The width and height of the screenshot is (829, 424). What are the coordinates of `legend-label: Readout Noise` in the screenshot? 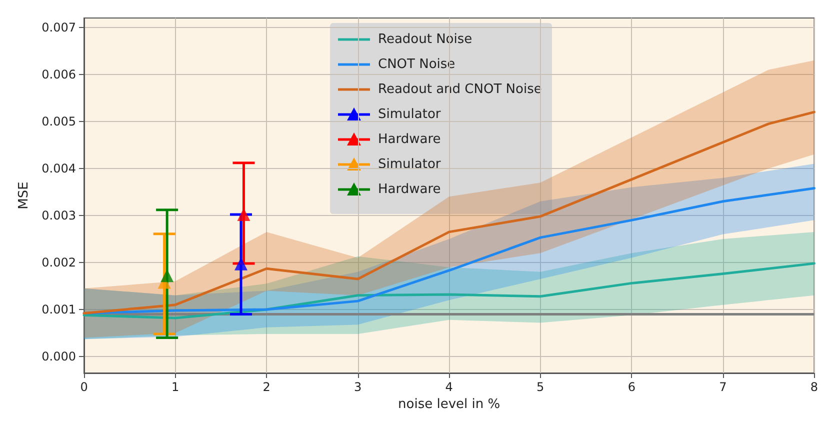 It's located at (425, 39).